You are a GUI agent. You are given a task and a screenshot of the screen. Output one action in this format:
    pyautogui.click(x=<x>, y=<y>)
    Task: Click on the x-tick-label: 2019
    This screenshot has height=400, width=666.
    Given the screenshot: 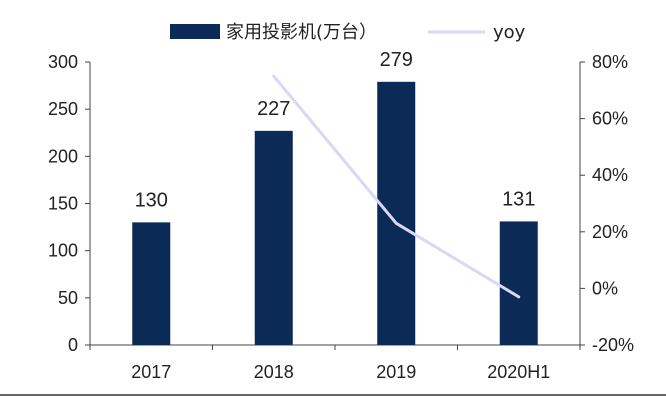 What is the action you would take?
    pyautogui.click(x=396, y=372)
    